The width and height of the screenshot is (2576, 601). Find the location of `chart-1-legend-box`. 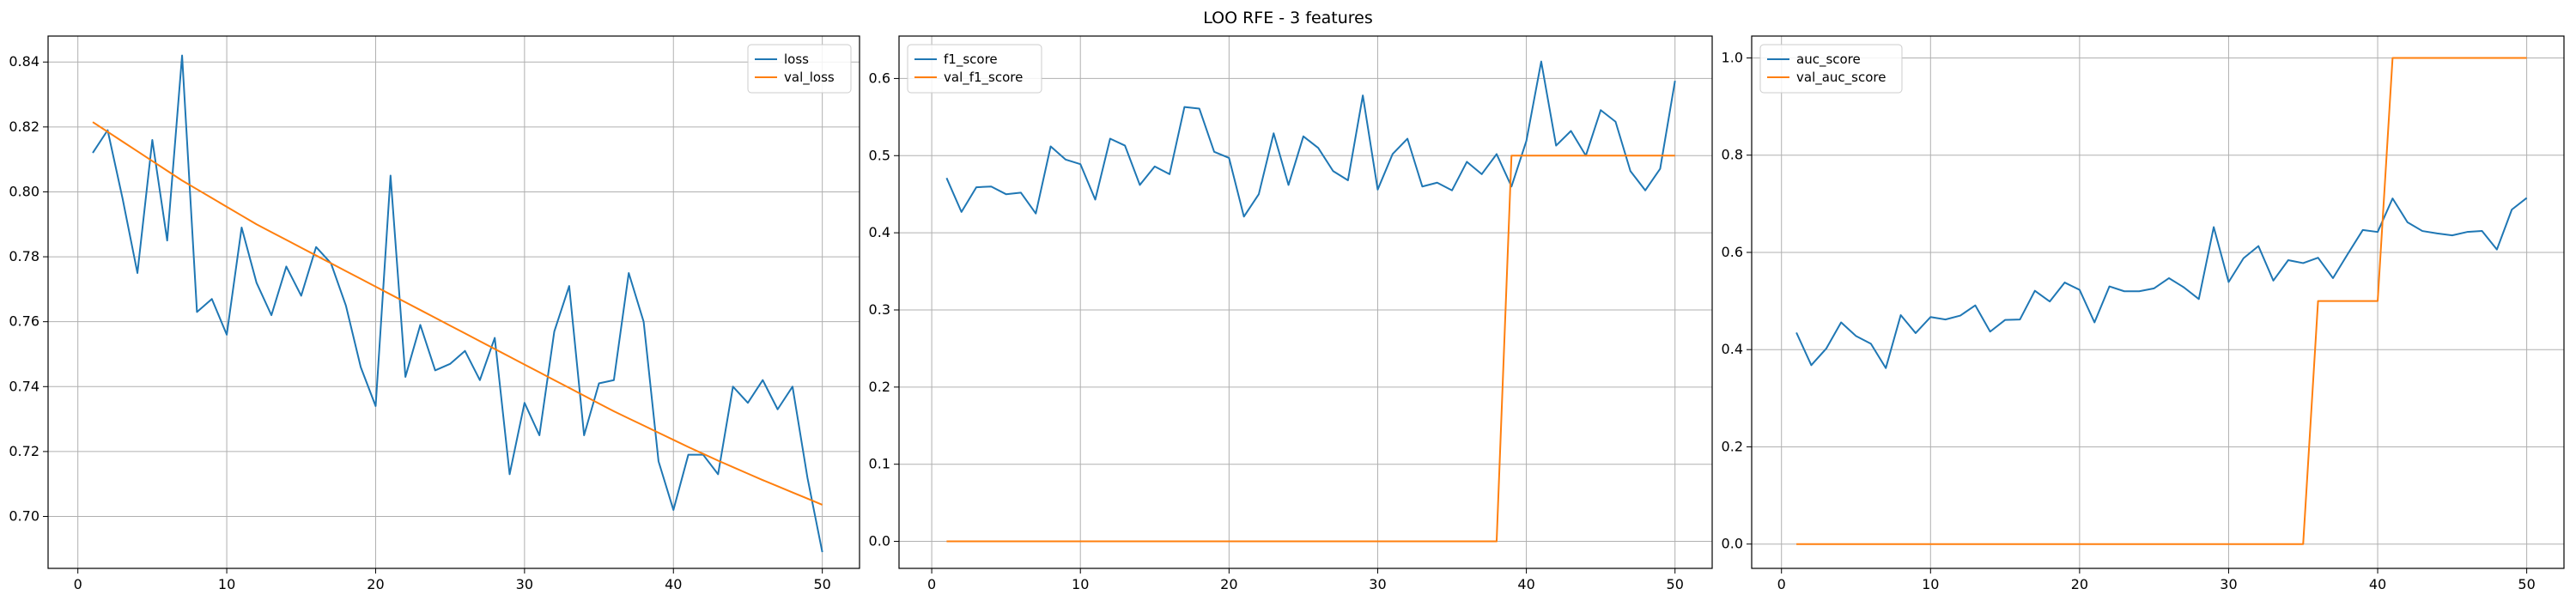

chart-1-legend-box is located at coordinates (799, 69).